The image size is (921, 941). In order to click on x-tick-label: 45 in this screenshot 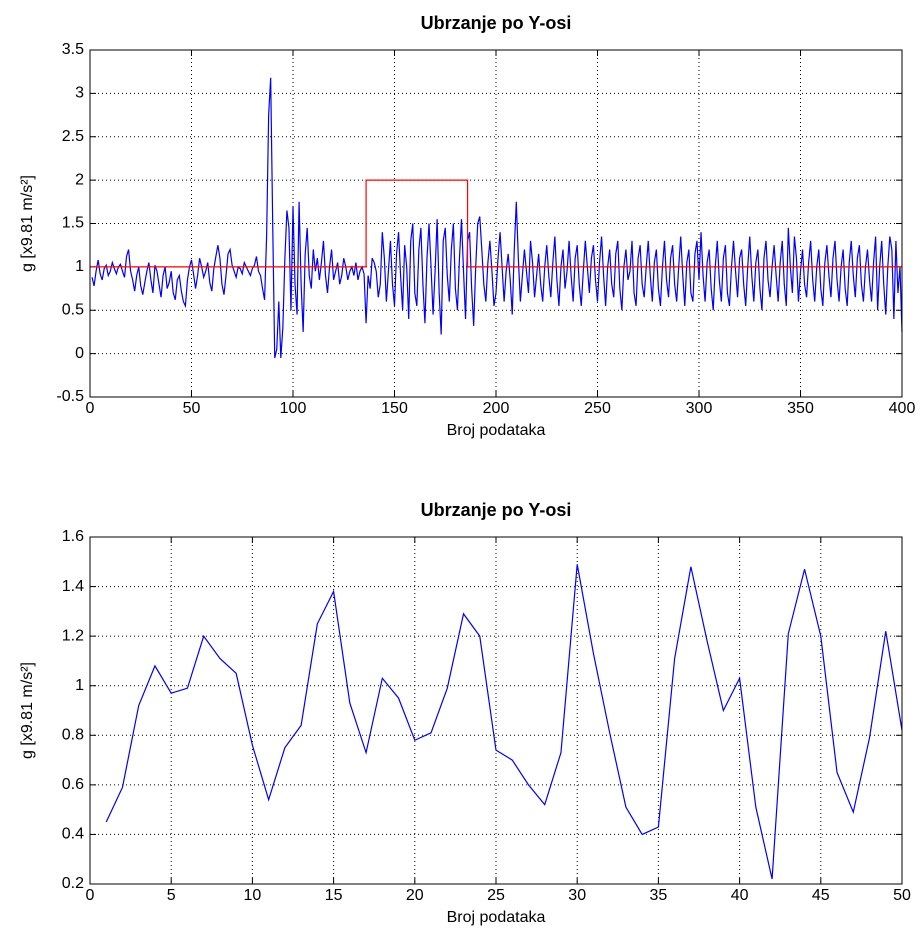, I will do `click(821, 895)`.